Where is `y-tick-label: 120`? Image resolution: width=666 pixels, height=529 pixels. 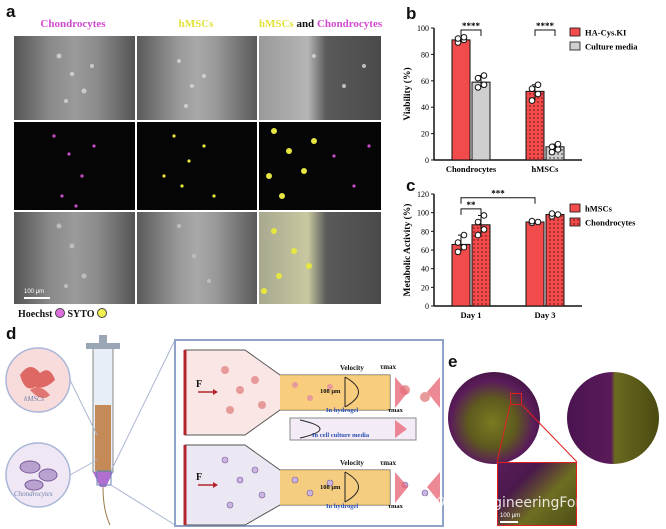 y-tick-label: 120 is located at coordinates (423, 194).